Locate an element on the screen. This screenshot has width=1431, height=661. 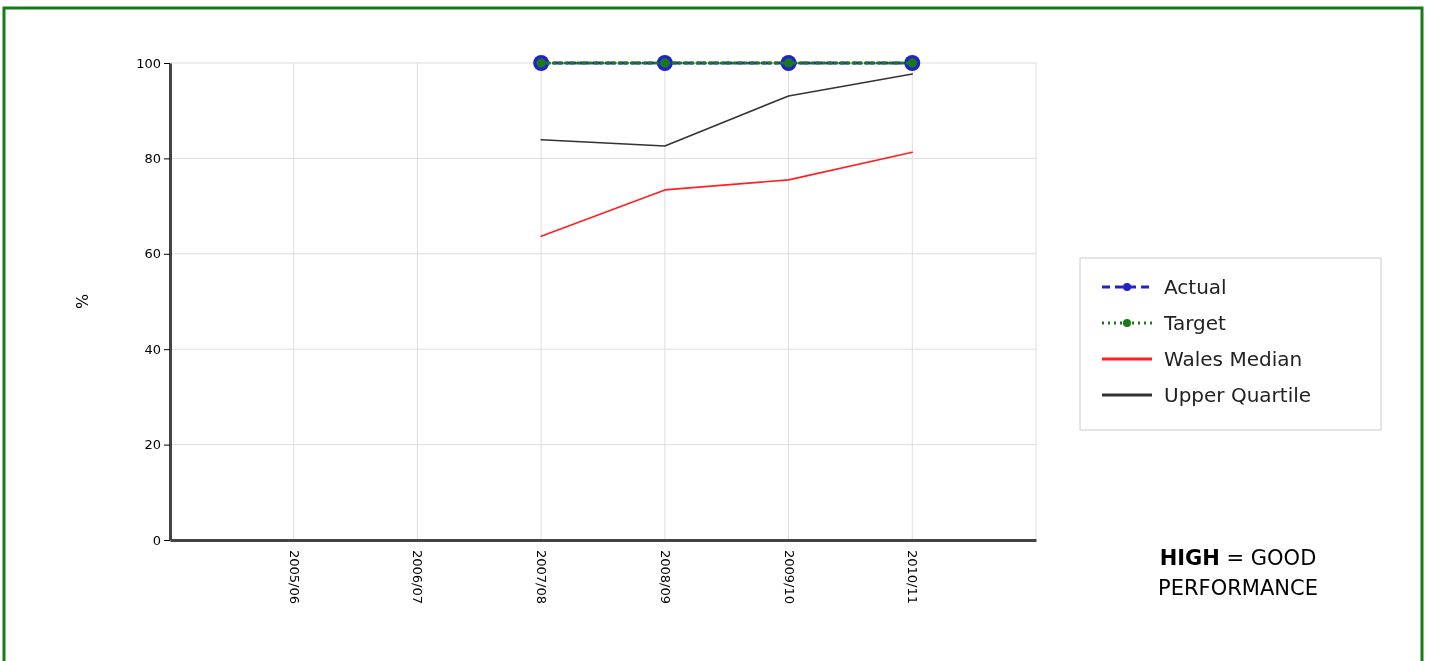
y-tick-label: 100 is located at coordinates (148, 63).